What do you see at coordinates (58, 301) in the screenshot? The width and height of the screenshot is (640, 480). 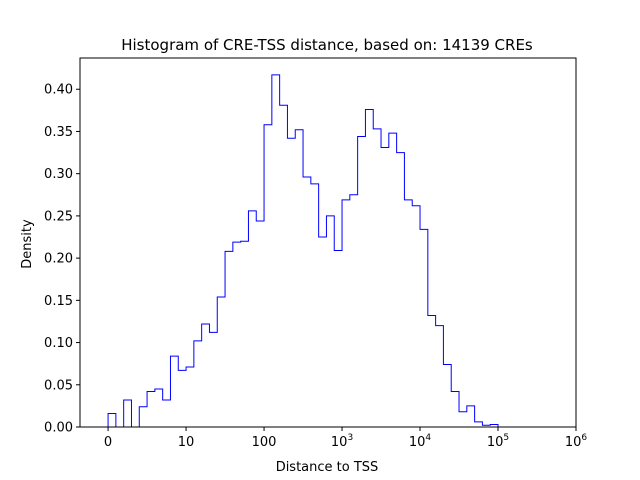 I see `y-tick-label: 0.15` at bounding box center [58, 301].